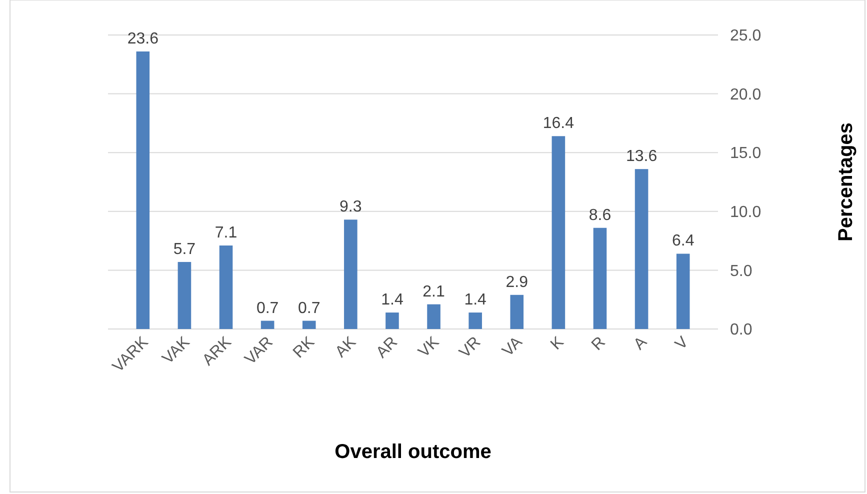  Describe the element at coordinates (351, 207) in the screenshot. I see `data-label: 9.3` at that location.